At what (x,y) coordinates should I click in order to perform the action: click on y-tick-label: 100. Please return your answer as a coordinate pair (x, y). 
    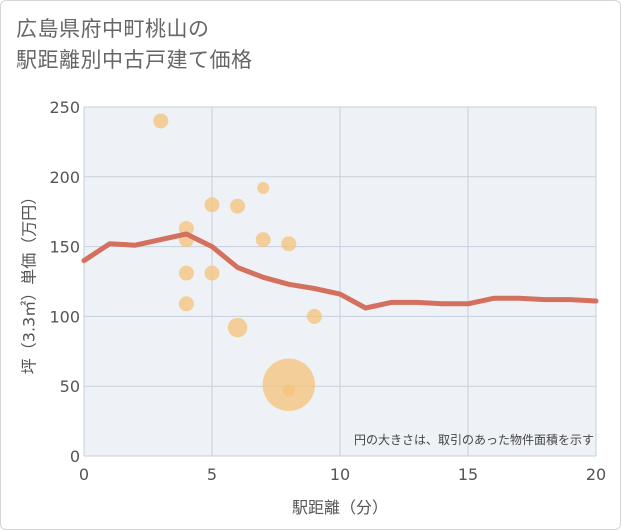
    Looking at the image, I should click on (64, 316).